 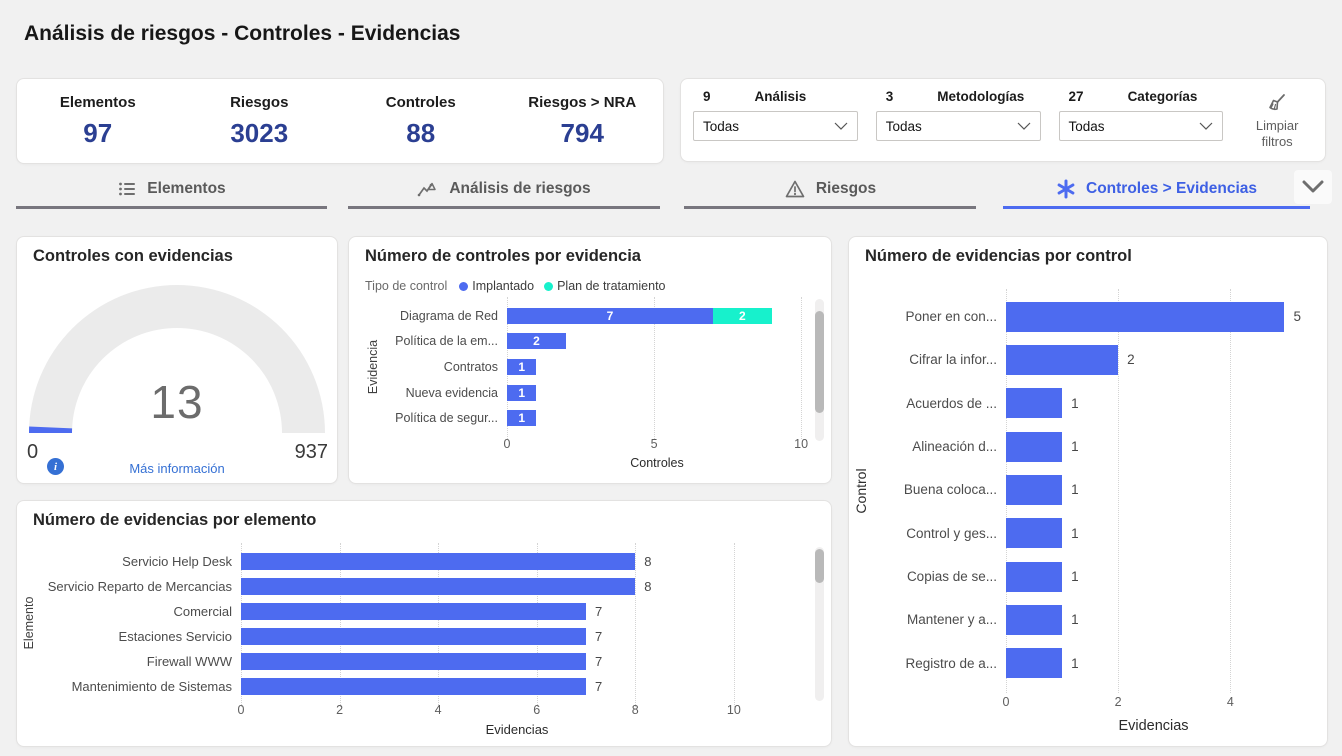 What do you see at coordinates (1156, 190) in the screenshot?
I see `tab-controles-evidencias: Controles > Evidencias` at bounding box center [1156, 190].